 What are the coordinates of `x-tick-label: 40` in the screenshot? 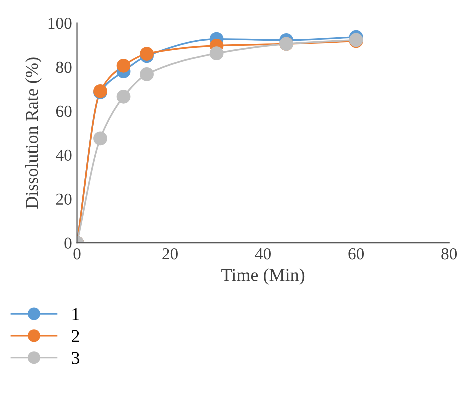 It's located at (263, 254).